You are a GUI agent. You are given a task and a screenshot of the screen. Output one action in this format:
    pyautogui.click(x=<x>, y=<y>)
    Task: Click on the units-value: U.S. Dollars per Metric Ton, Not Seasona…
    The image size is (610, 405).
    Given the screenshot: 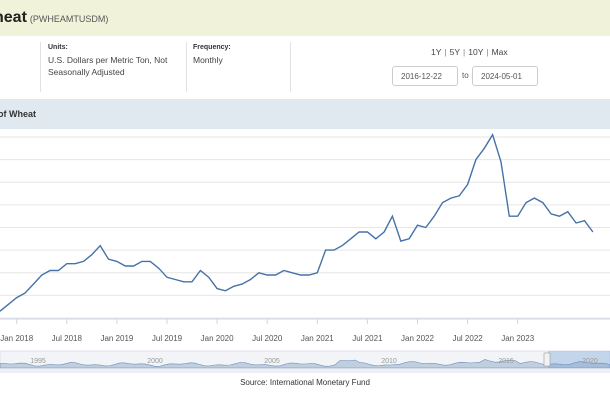 What is the action you would take?
    pyautogui.click(x=108, y=66)
    